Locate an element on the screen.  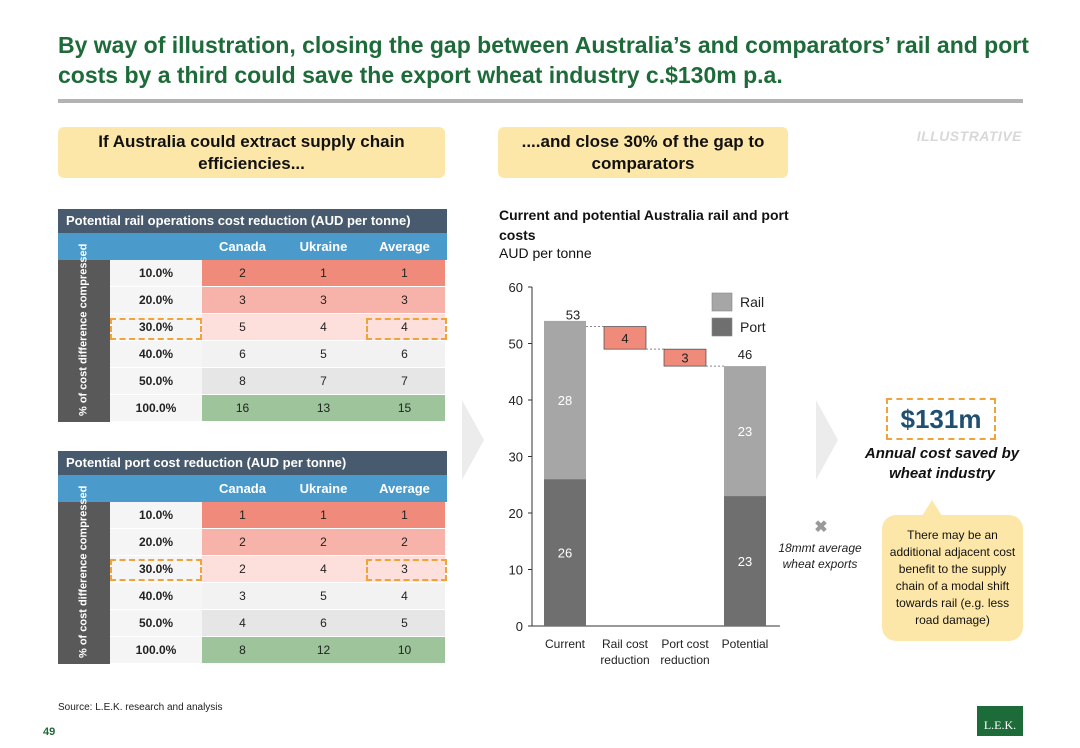
x-tick-label: Rail cost is located at coordinates (625, 644).